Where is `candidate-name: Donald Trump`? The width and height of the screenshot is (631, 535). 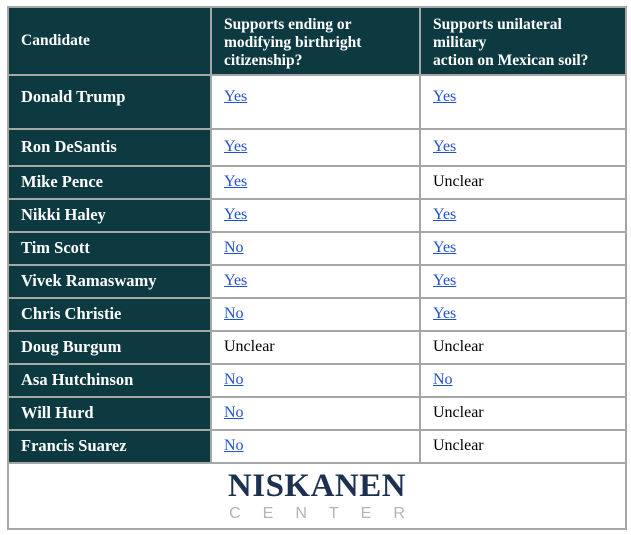
candidate-name: Donald Trump is located at coordinates (109, 101).